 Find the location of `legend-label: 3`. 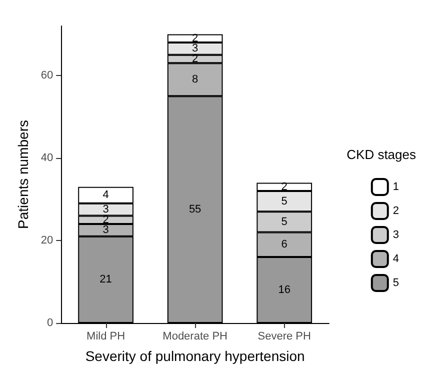

legend-label: 3 is located at coordinates (396, 235).